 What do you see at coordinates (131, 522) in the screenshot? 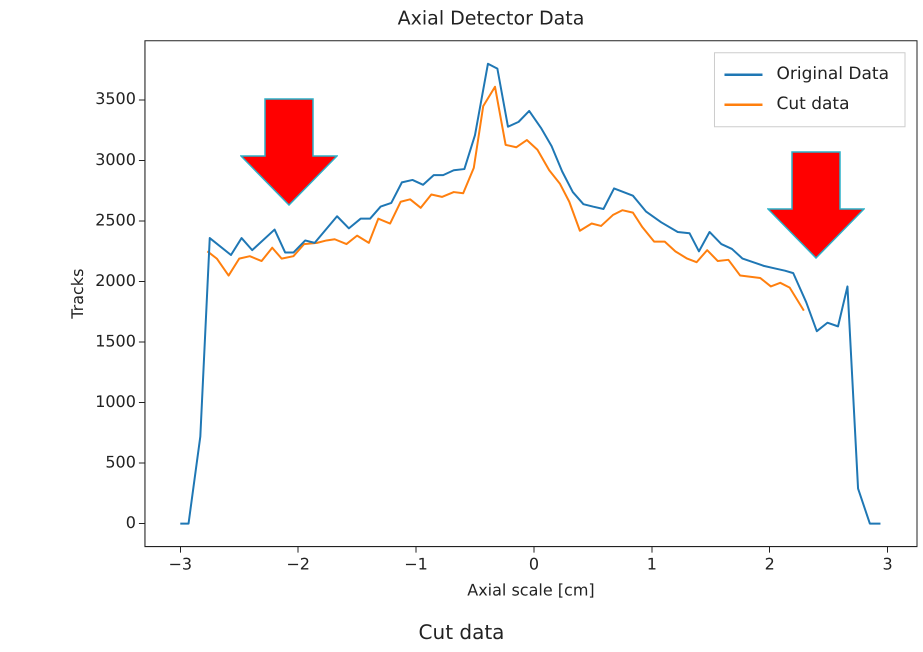
I see `y-tick-label: 0` at bounding box center [131, 522].